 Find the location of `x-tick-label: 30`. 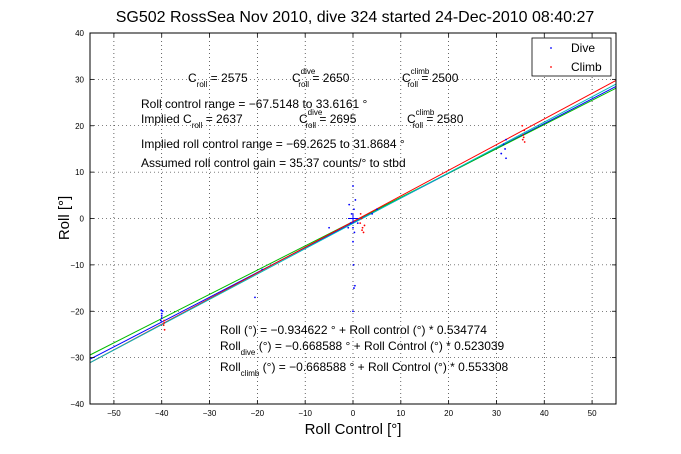

x-tick-label: 30 is located at coordinates (496, 413).